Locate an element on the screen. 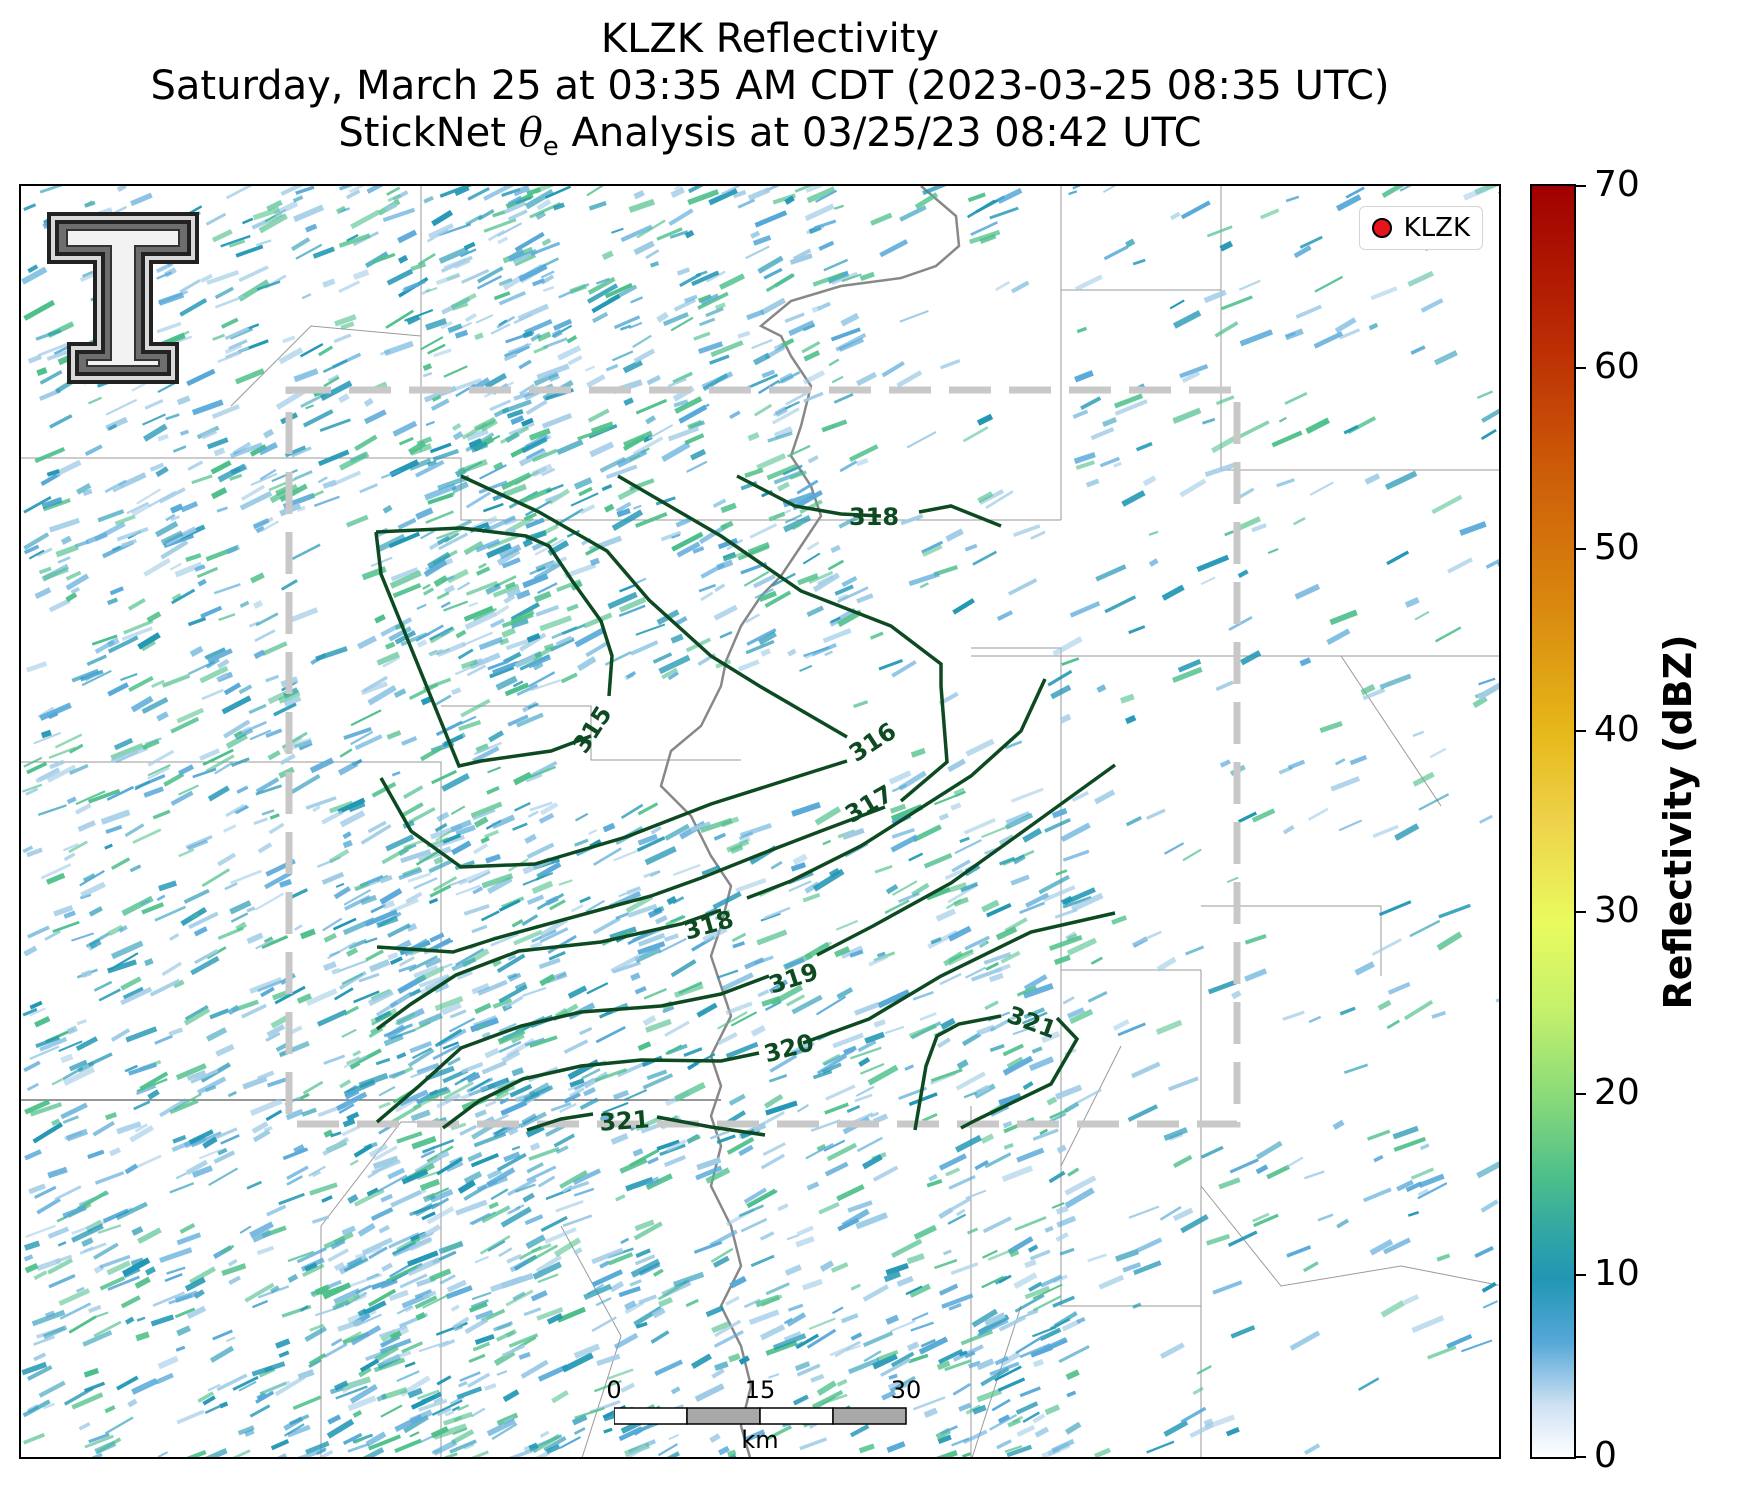 This screenshot has height=1500, width=1738. colorbar-tick-mark is located at coordinates (1581, 730).